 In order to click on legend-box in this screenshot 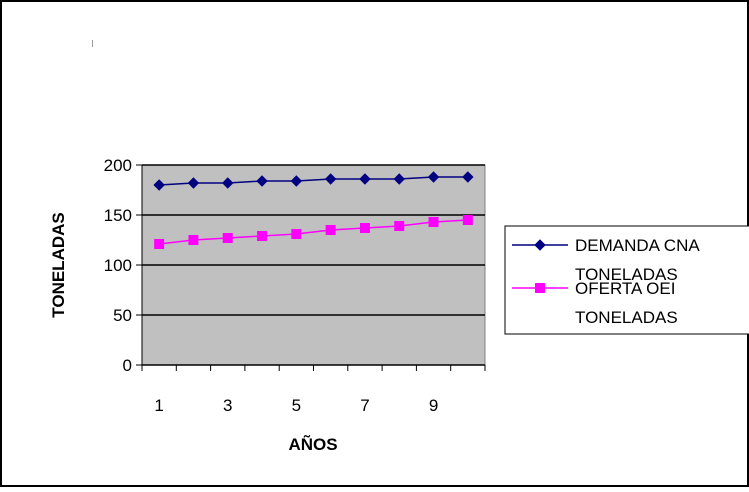, I will do `click(626, 280)`.